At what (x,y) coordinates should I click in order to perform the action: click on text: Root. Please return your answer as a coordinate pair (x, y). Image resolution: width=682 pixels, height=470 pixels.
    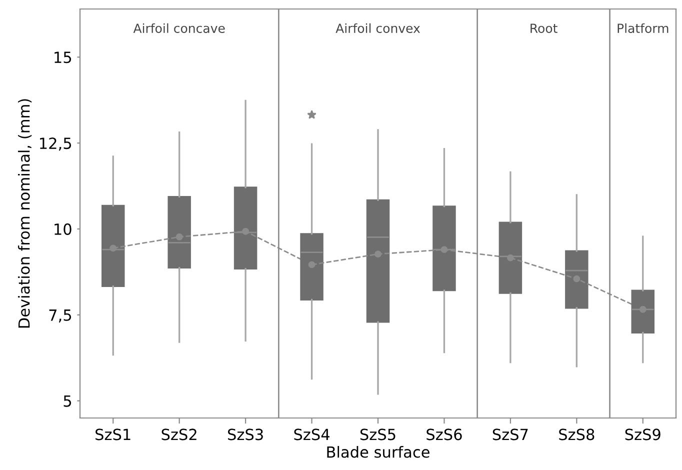
    Looking at the image, I should click on (544, 28).